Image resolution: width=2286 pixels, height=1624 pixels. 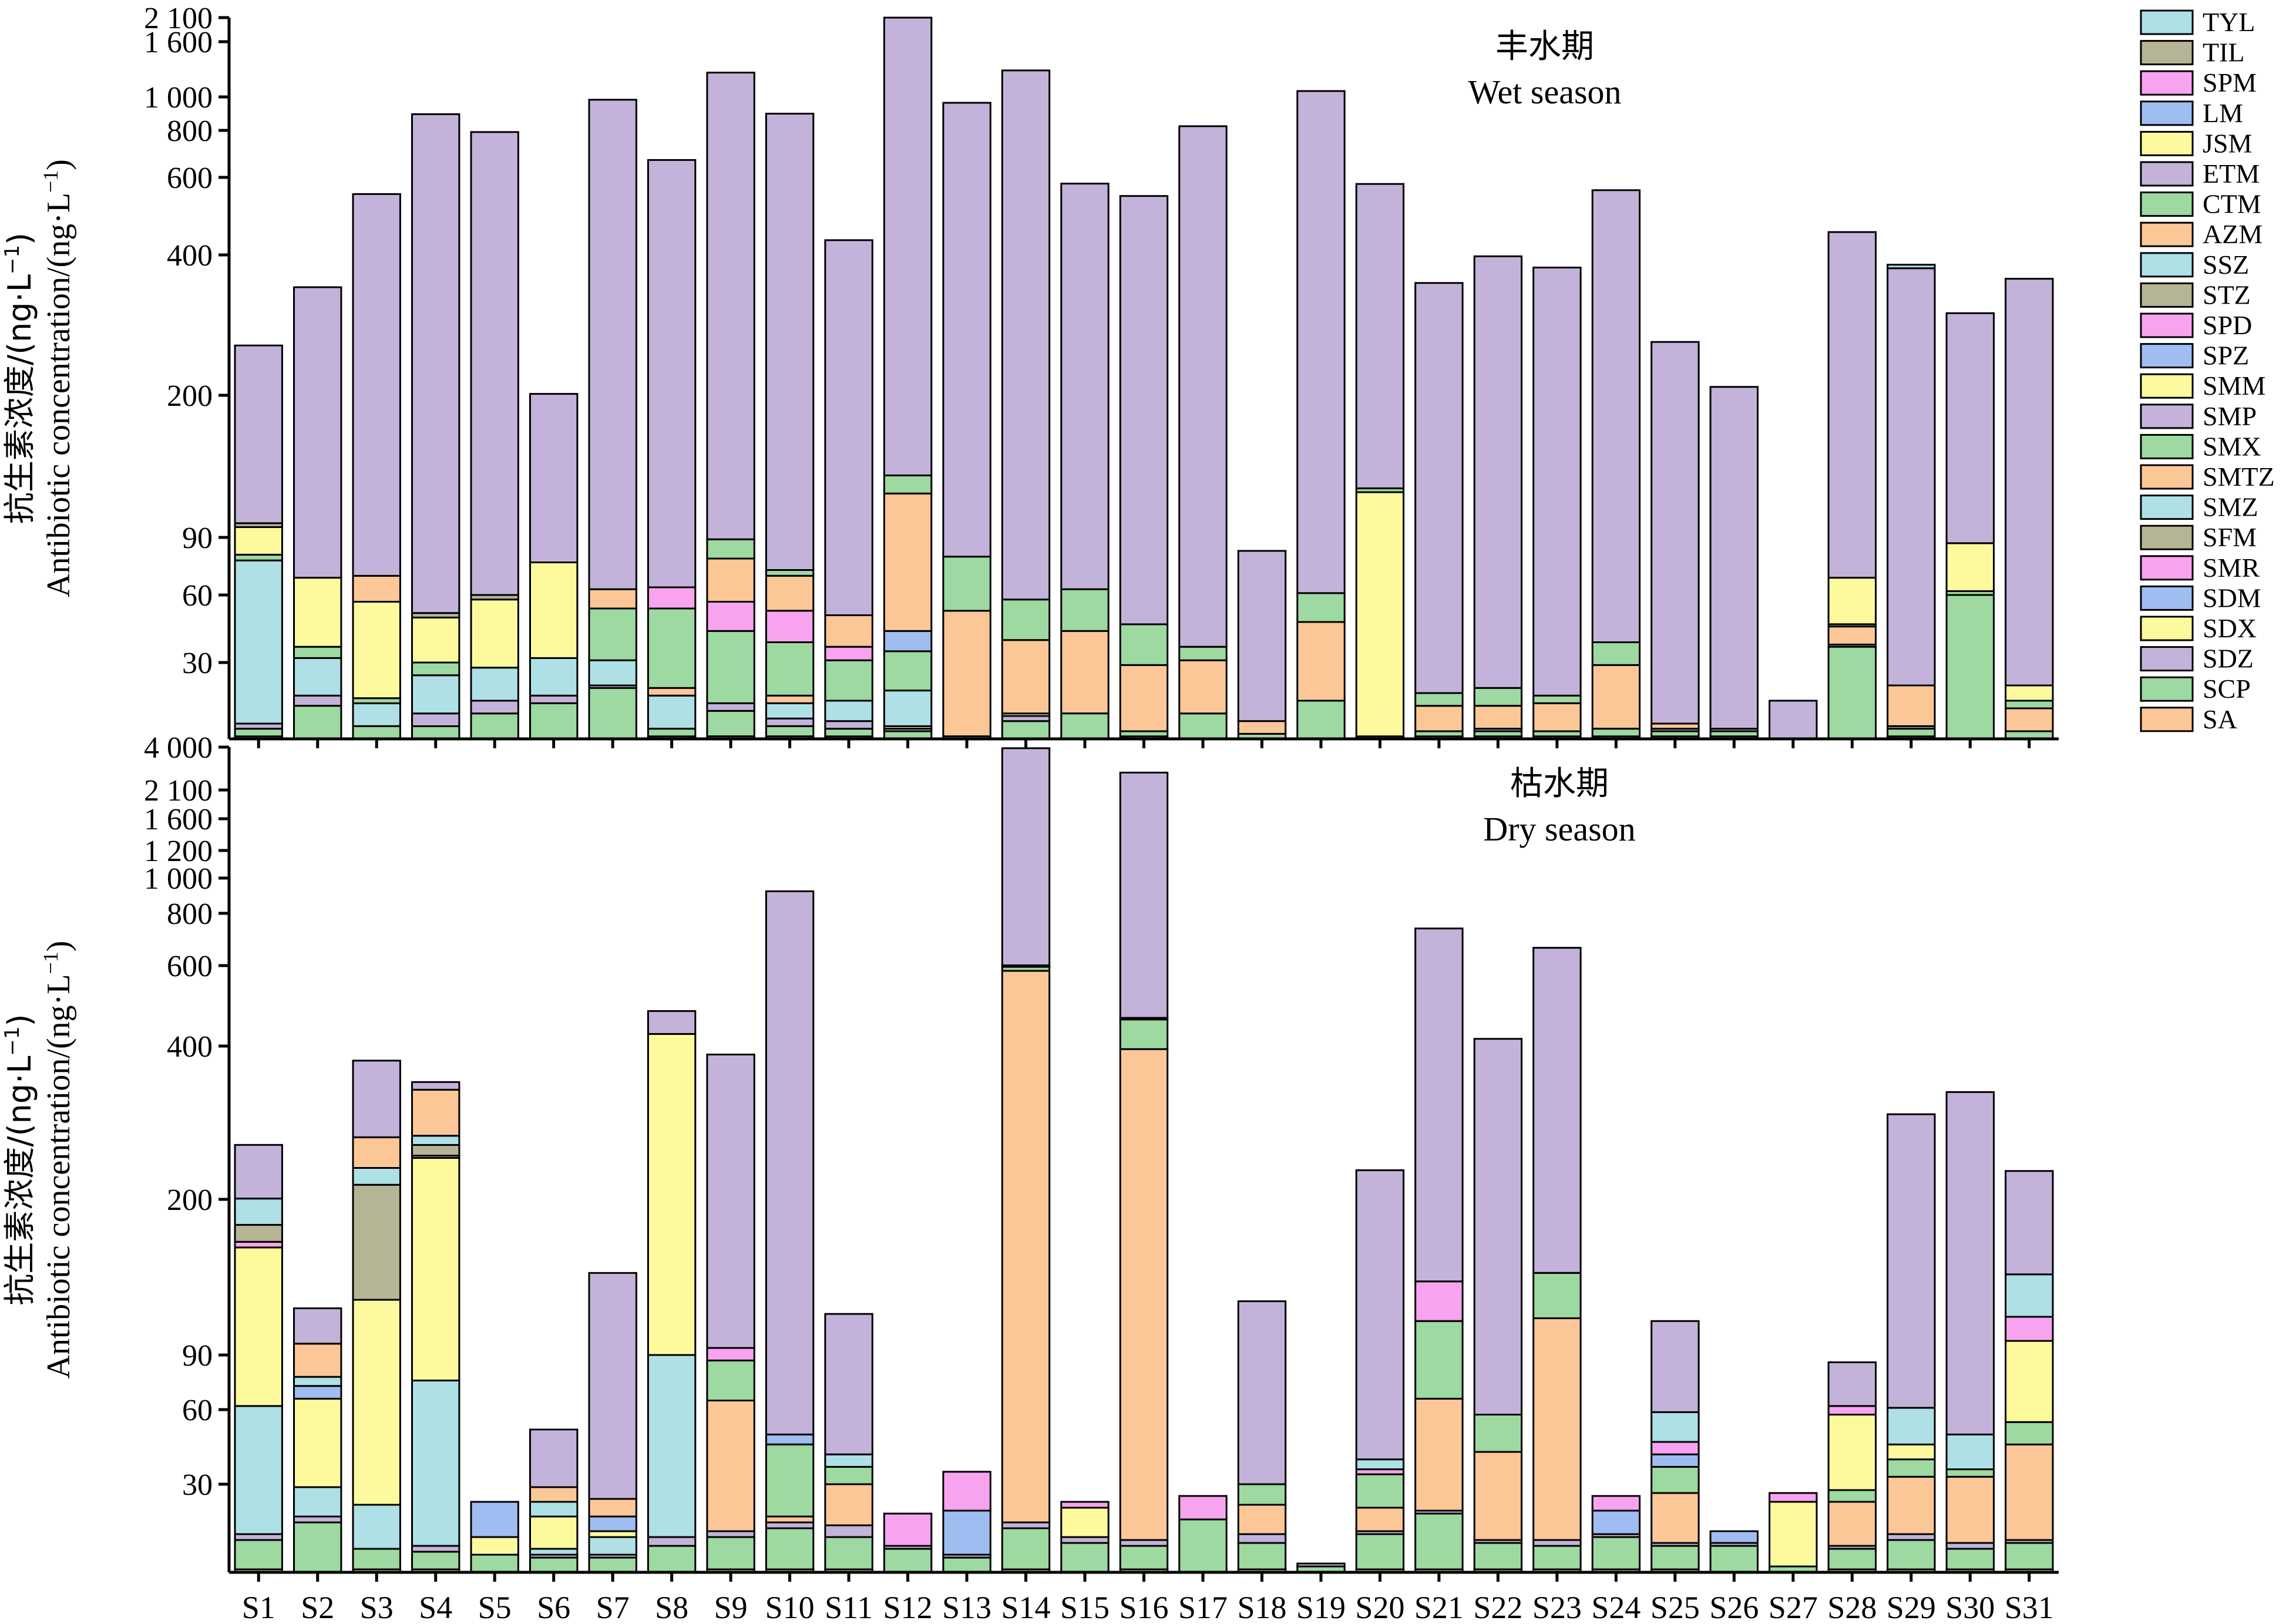 I want to click on legend-swatch-ctm, so click(x=2167, y=204).